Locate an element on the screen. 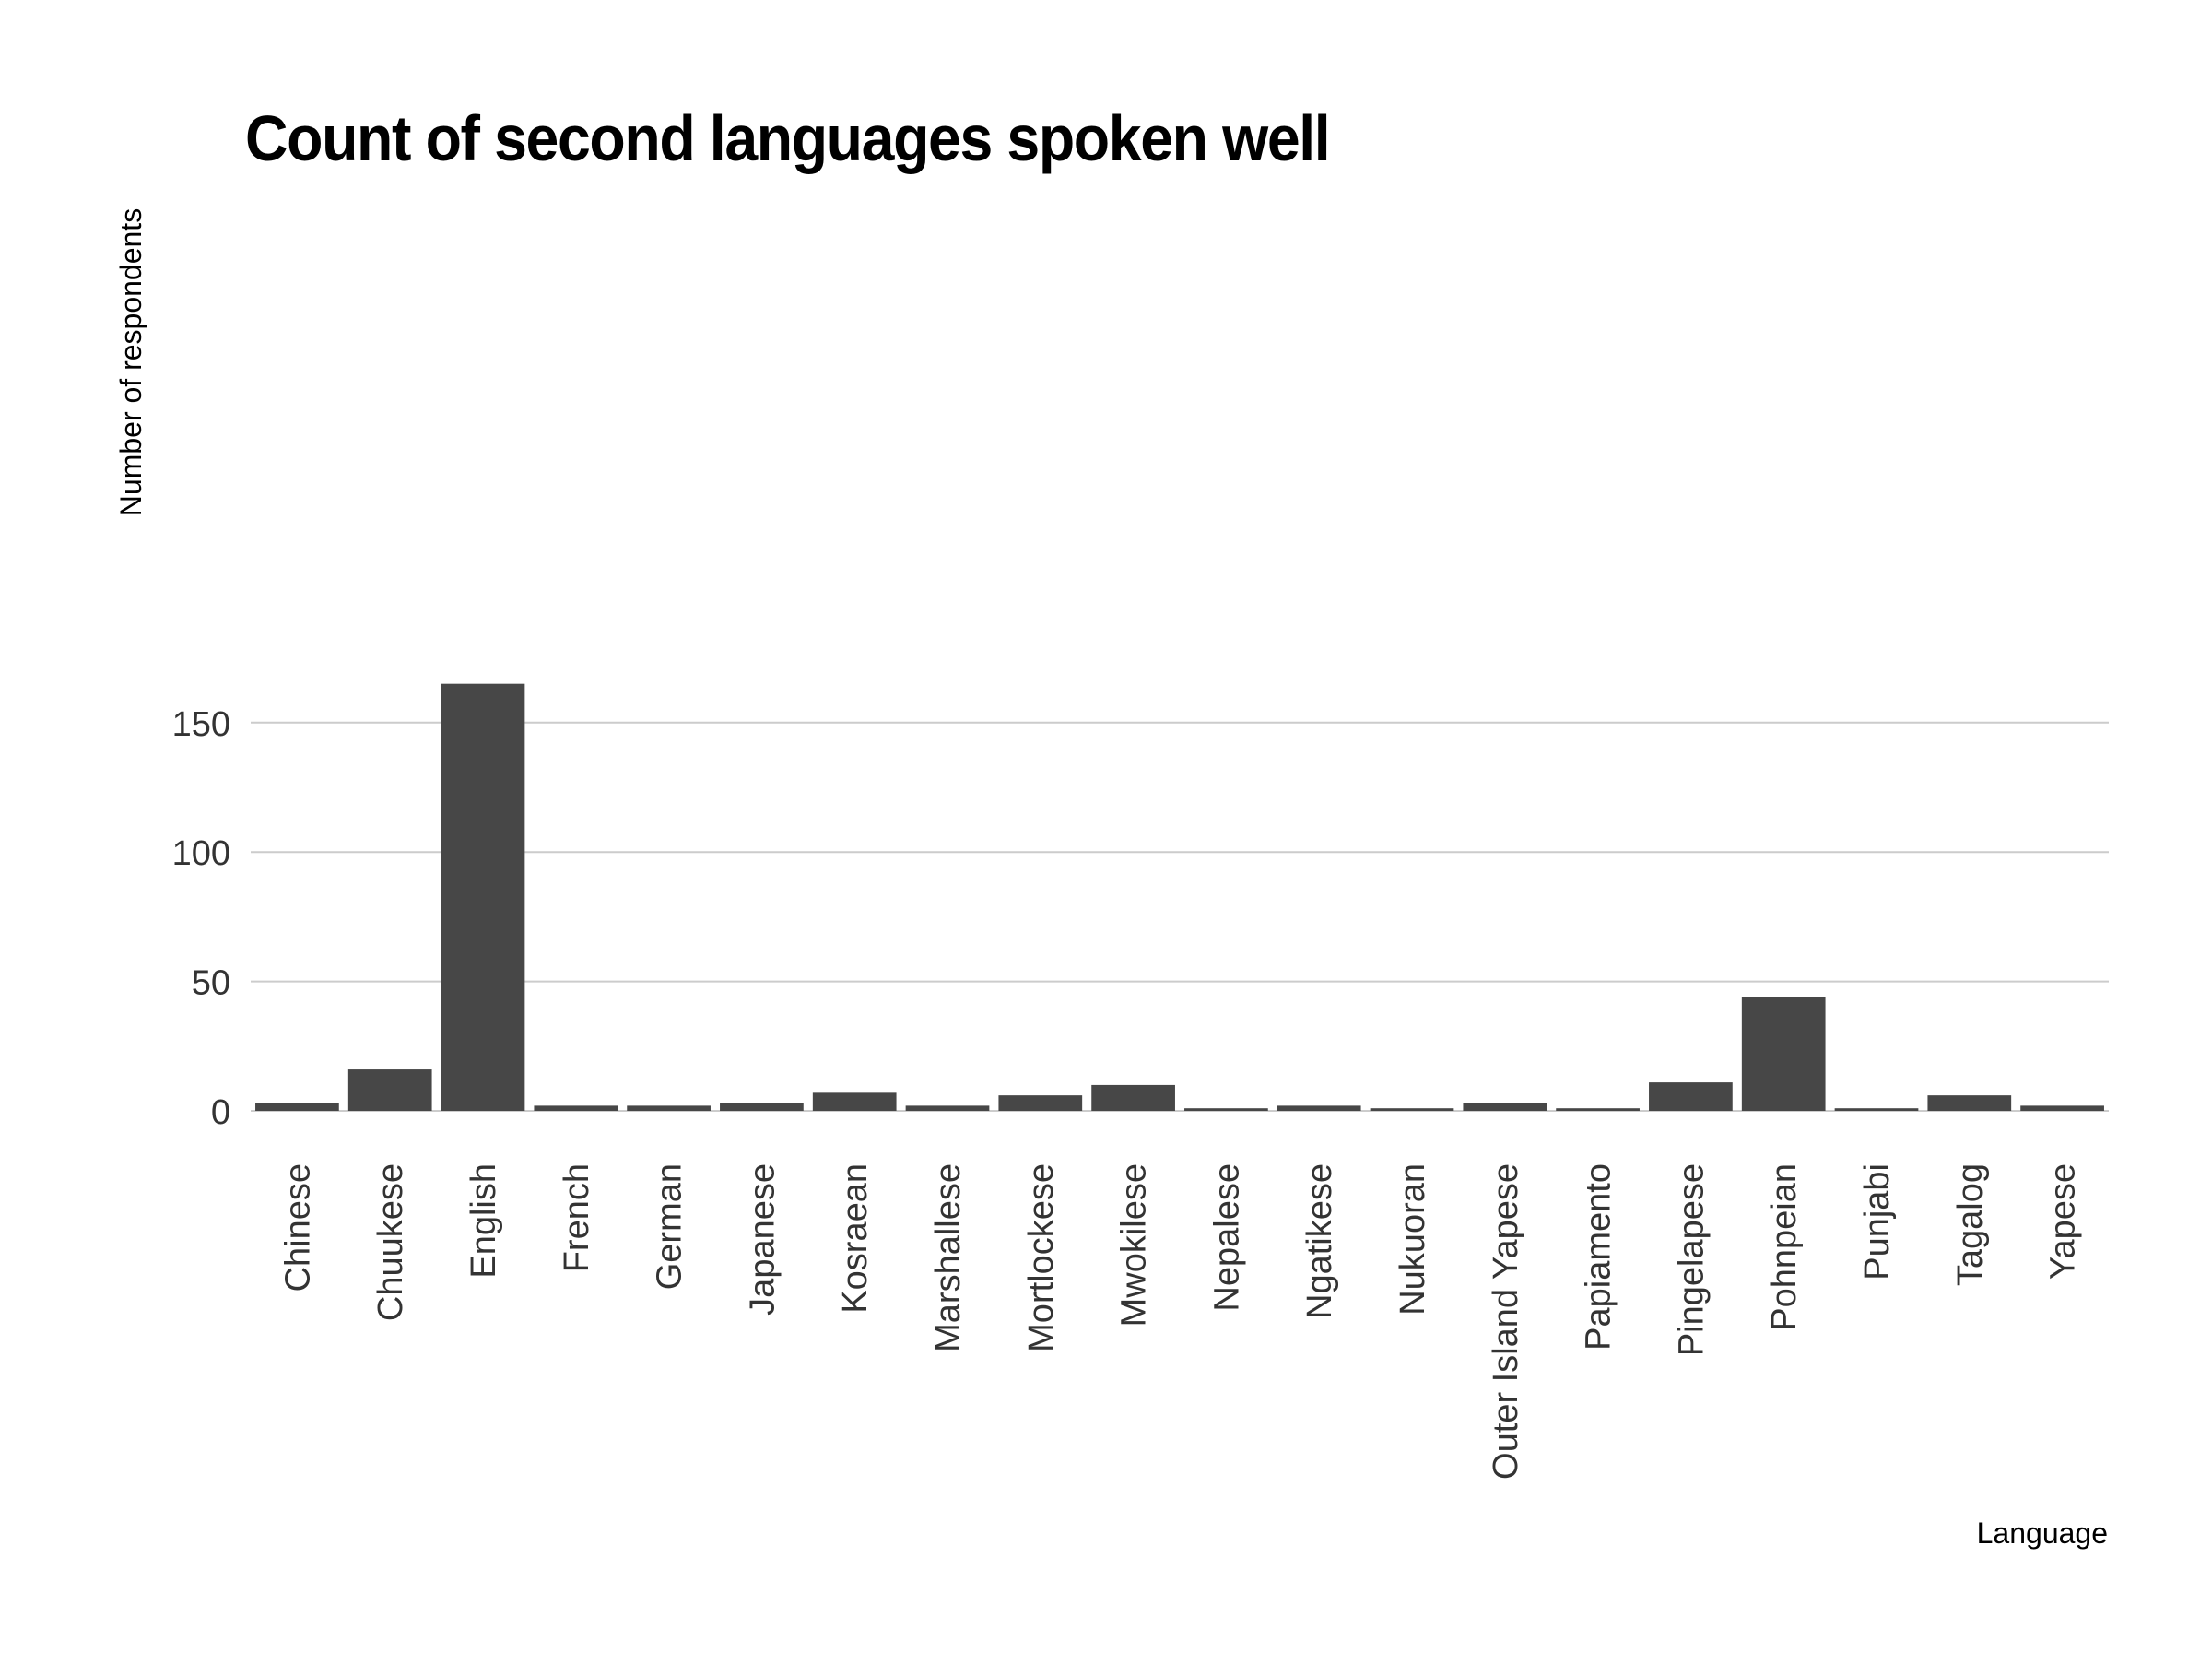  y-tick-labels: 0 50 100 150 is located at coordinates (201, 918).